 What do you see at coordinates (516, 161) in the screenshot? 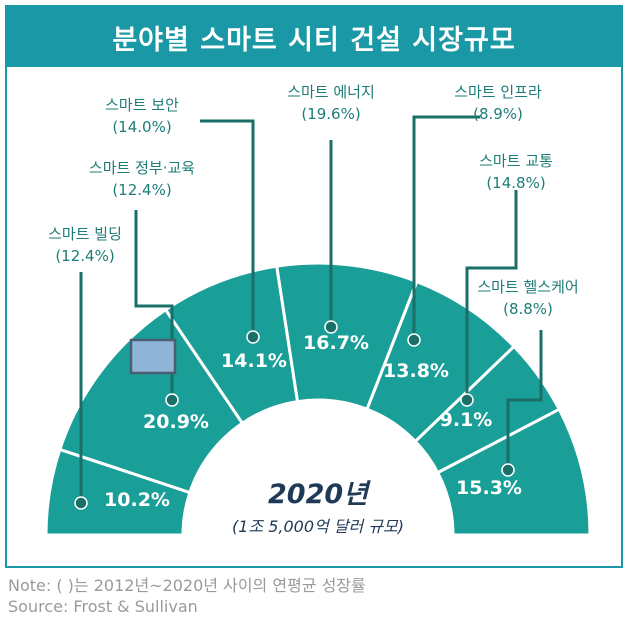
I see `category-label-6: 스마트 교통` at bounding box center [516, 161].